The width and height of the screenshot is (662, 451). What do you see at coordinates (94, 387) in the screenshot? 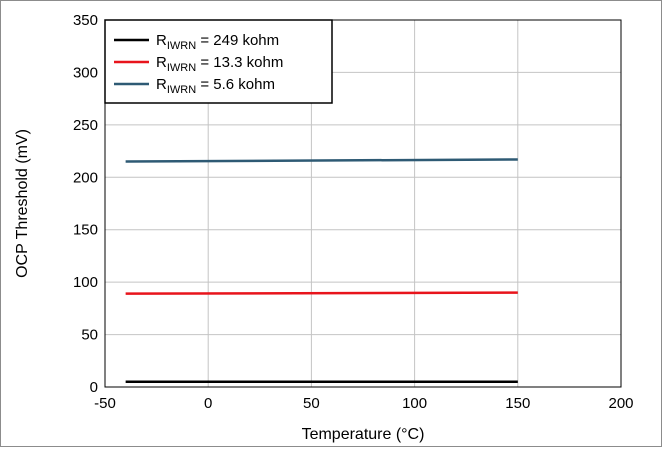
I see `y-tick-label: 0` at bounding box center [94, 387].